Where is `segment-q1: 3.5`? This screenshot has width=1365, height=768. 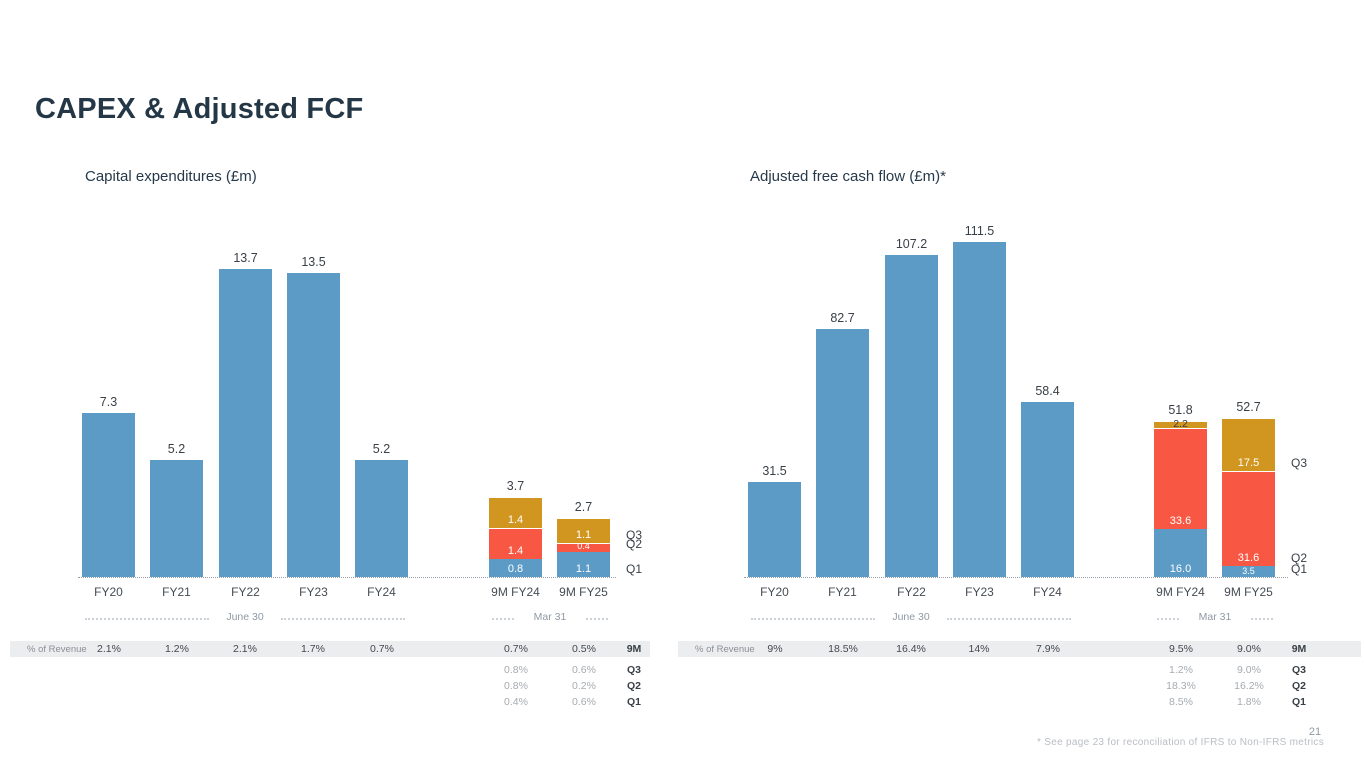 segment-q1: 3.5 is located at coordinates (1248, 571).